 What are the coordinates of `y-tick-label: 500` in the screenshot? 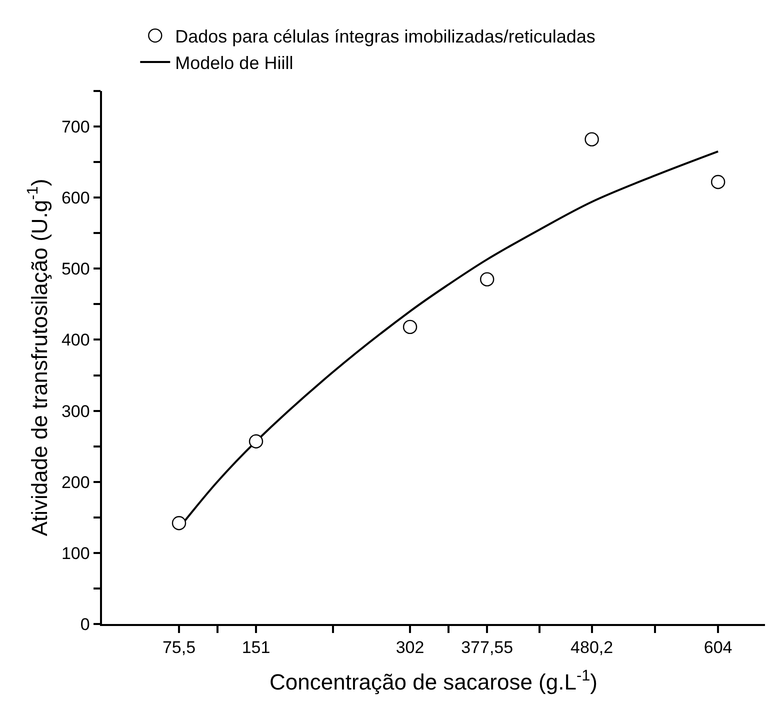 It's located at (75, 269).